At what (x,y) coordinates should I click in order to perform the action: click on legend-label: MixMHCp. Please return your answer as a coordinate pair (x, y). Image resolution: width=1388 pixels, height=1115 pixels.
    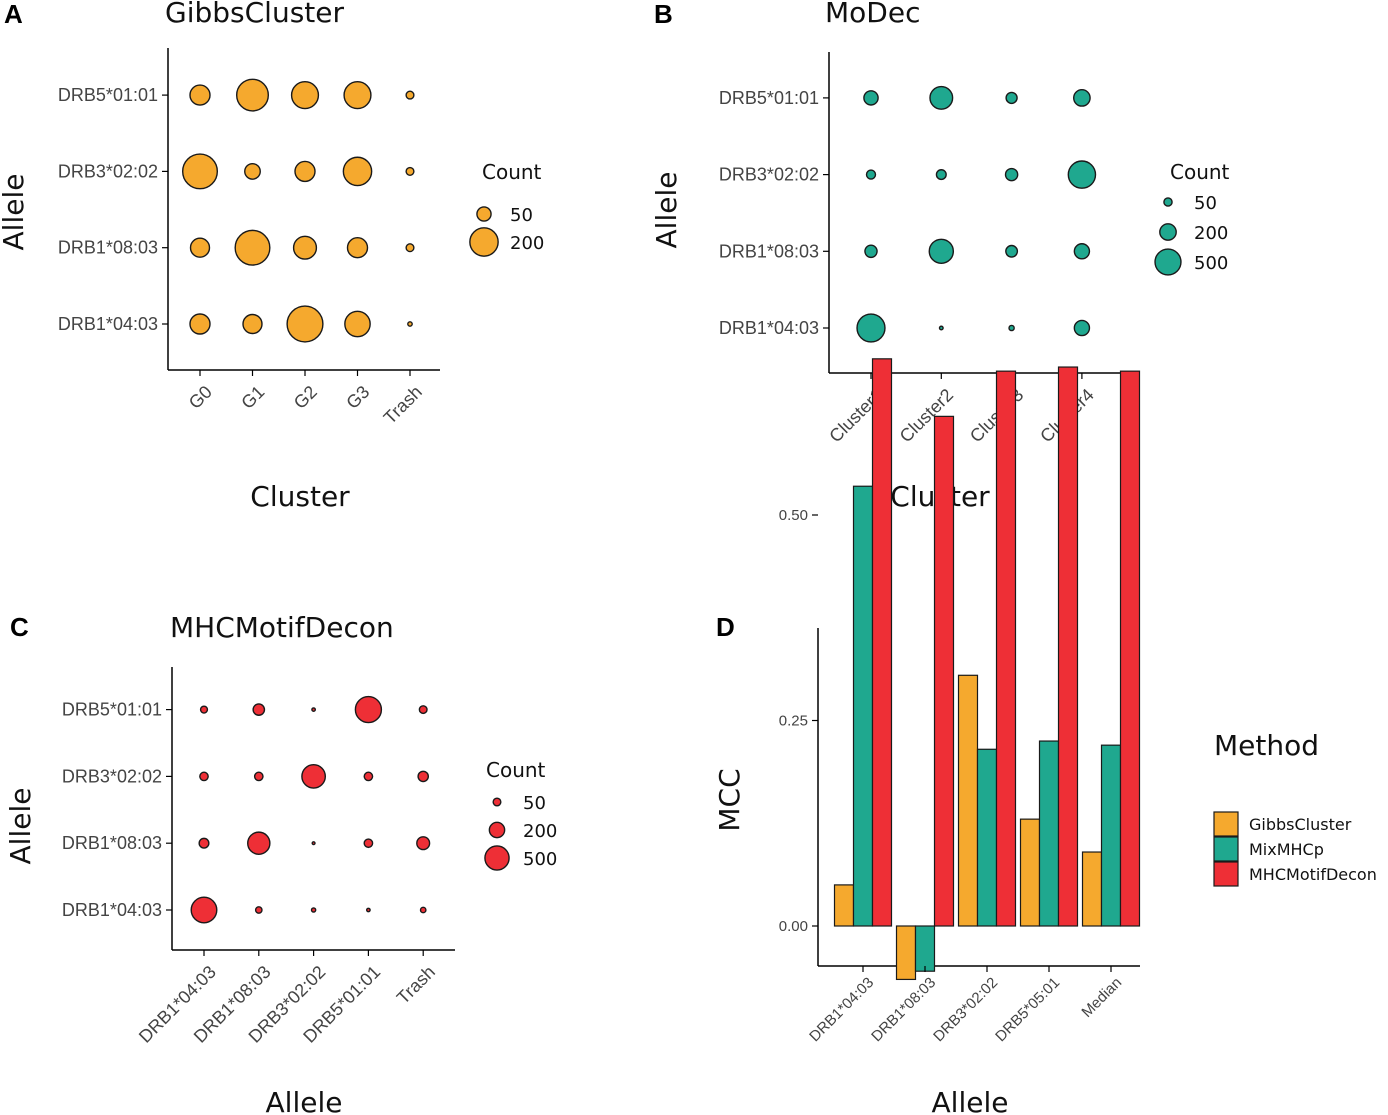
    Looking at the image, I should click on (1286, 849).